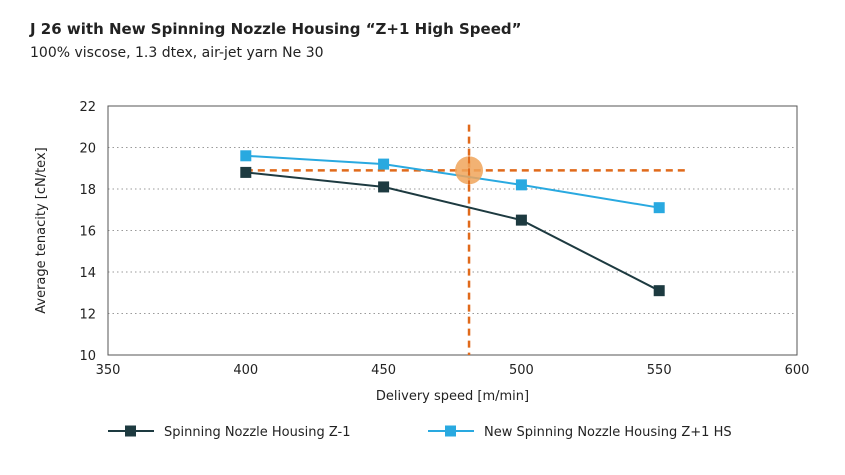 This screenshot has width=845, height=475. I want to click on y-tick-label: 20, so click(87, 149).